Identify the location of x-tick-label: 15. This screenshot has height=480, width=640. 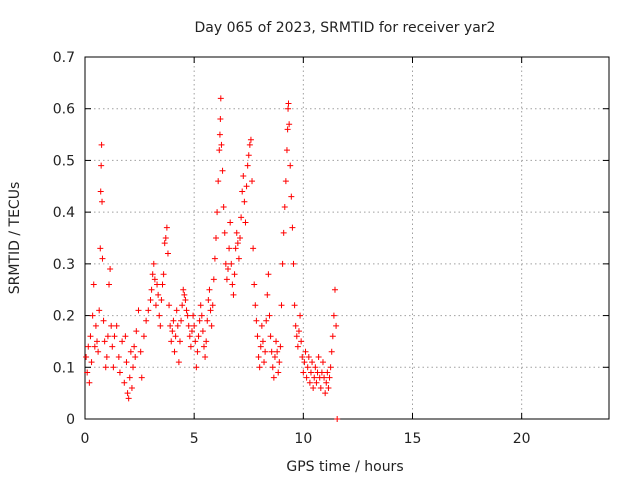
(413, 439).